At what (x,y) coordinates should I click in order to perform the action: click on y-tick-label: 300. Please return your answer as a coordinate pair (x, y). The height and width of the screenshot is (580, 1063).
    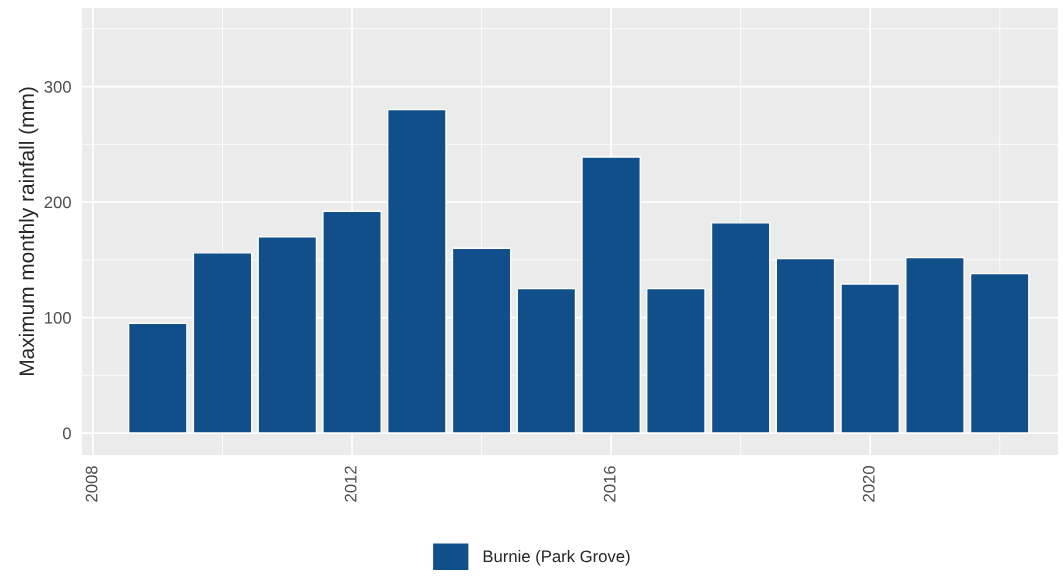
    Looking at the image, I should click on (57, 86).